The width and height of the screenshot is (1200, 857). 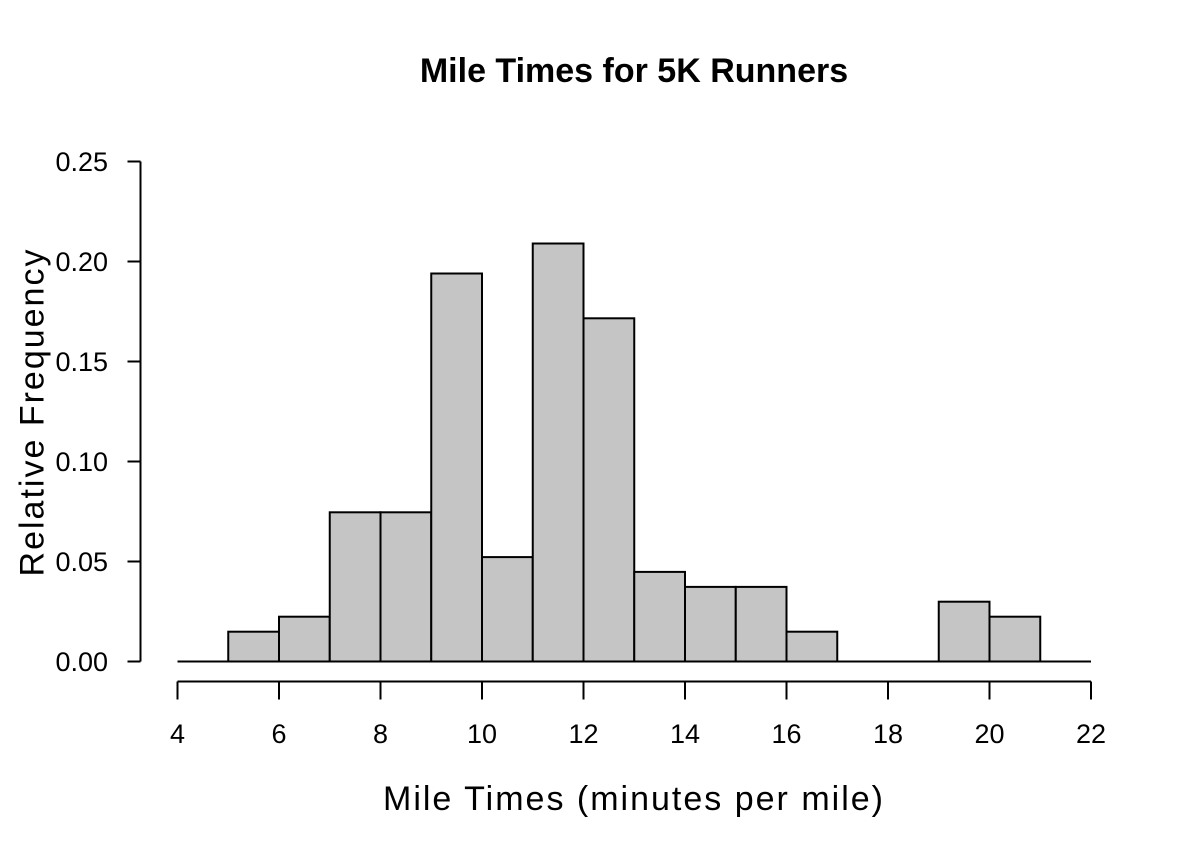 I want to click on x-tick-label: 4, so click(x=177, y=734).